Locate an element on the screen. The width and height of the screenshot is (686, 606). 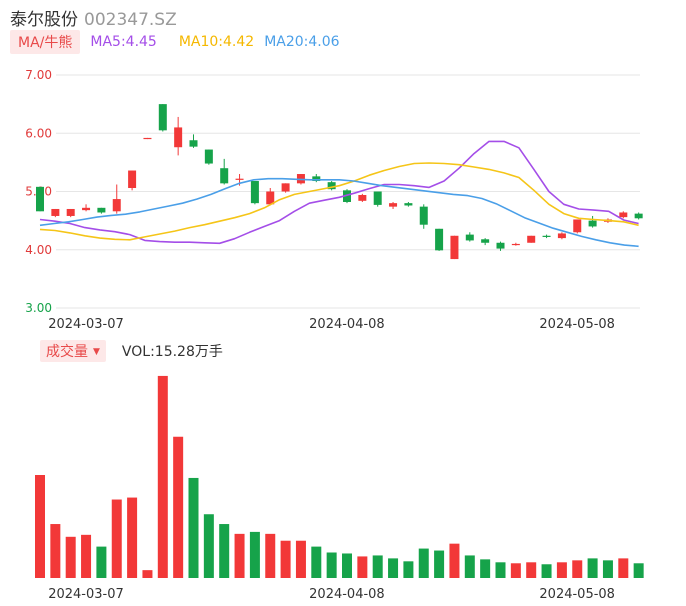
y-tick-label: 3.00 is located at coordinates (38, 308).